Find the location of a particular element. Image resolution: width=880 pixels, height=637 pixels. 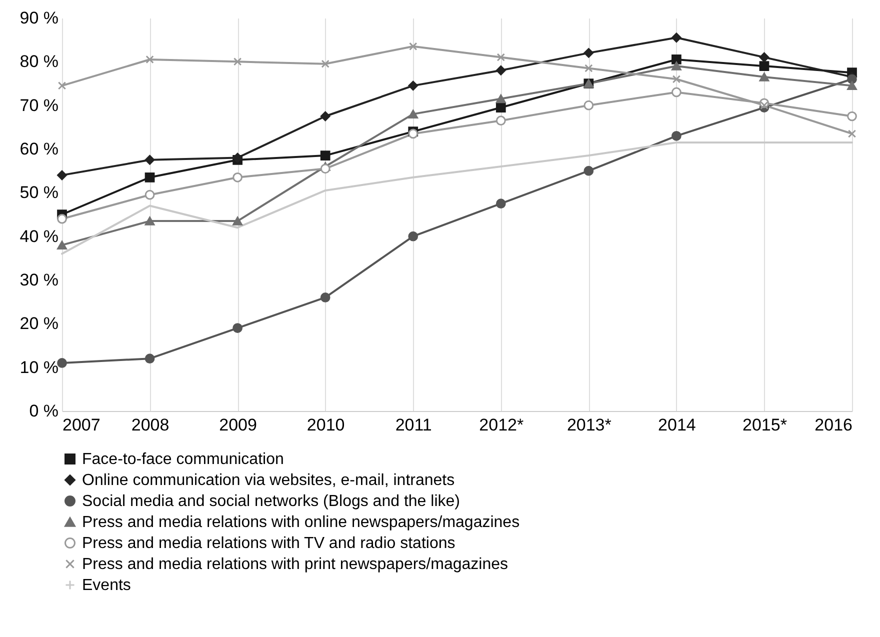

x-tick-label: 2008 is located at coordinates (150, 425).